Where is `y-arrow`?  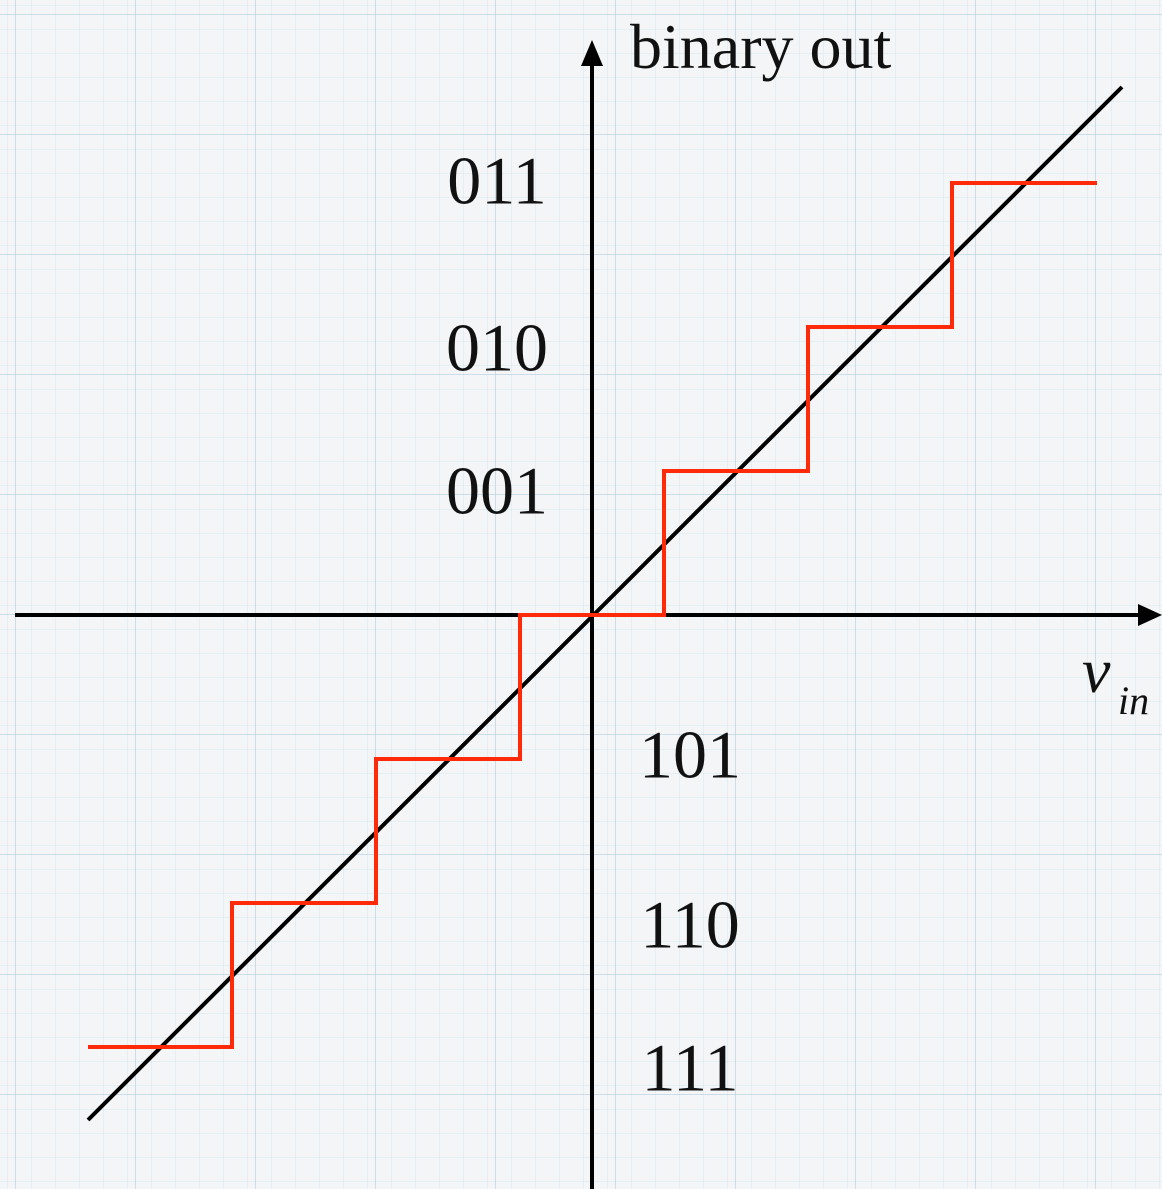 y-arrow is located at coordinates (592, 53).